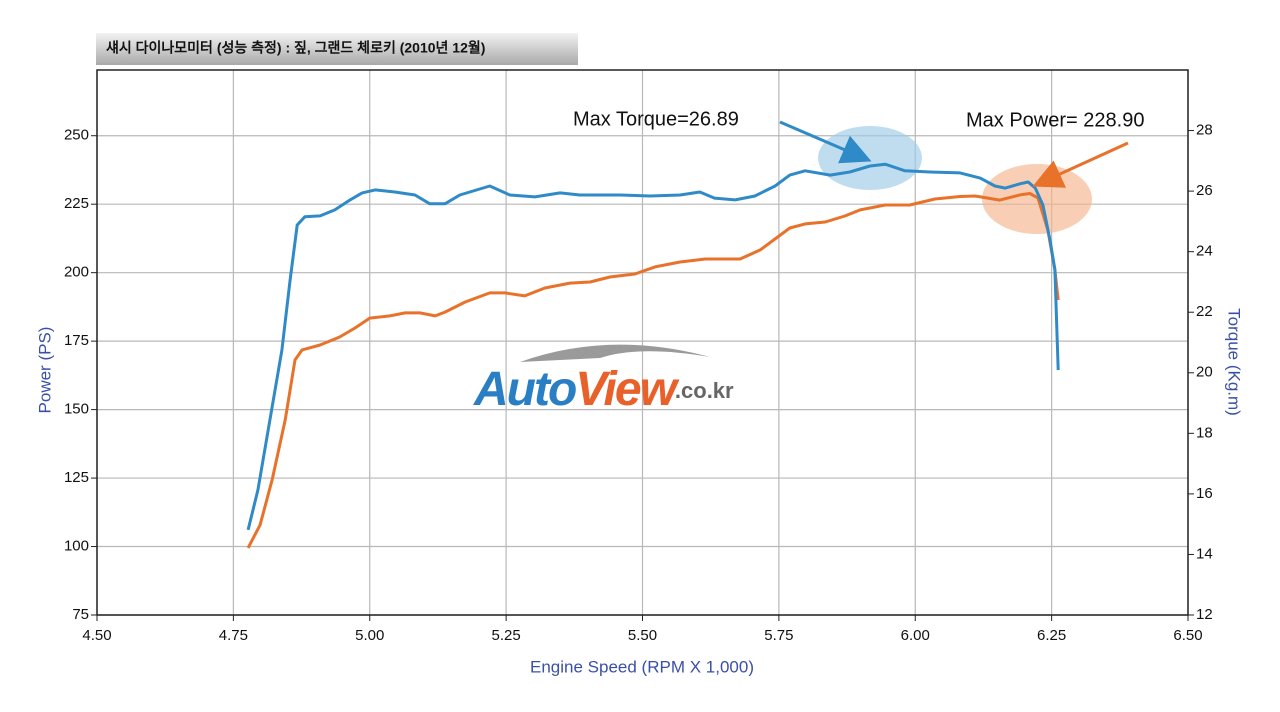 The width and height of the screenshot is (1280, 712). Describe the element at coordinates (233, 635) in the screenshot. I see `x-tick-label: 4.75` at that location.